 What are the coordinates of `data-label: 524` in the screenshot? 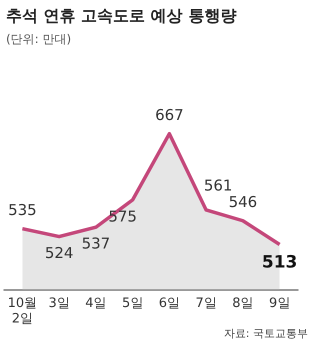 It's located at (59, 253).